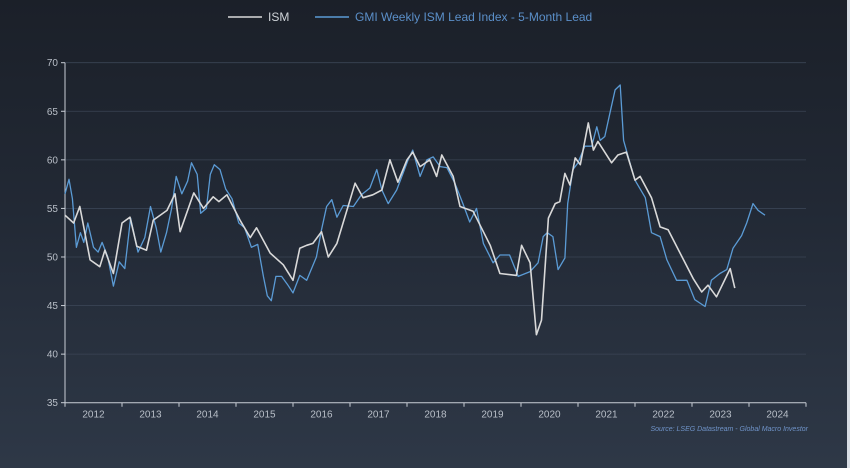 This screenshot has height=468, width=850. I want to click on y-tick-label: 50, so click(53, 257).